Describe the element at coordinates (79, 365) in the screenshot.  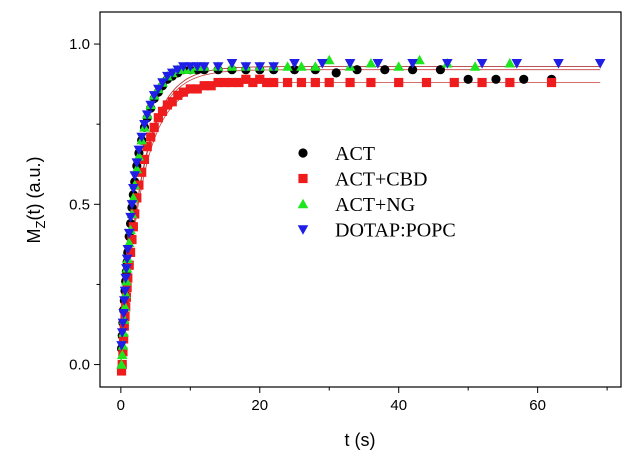
I see `y-tick-label: 0.0` at that location.